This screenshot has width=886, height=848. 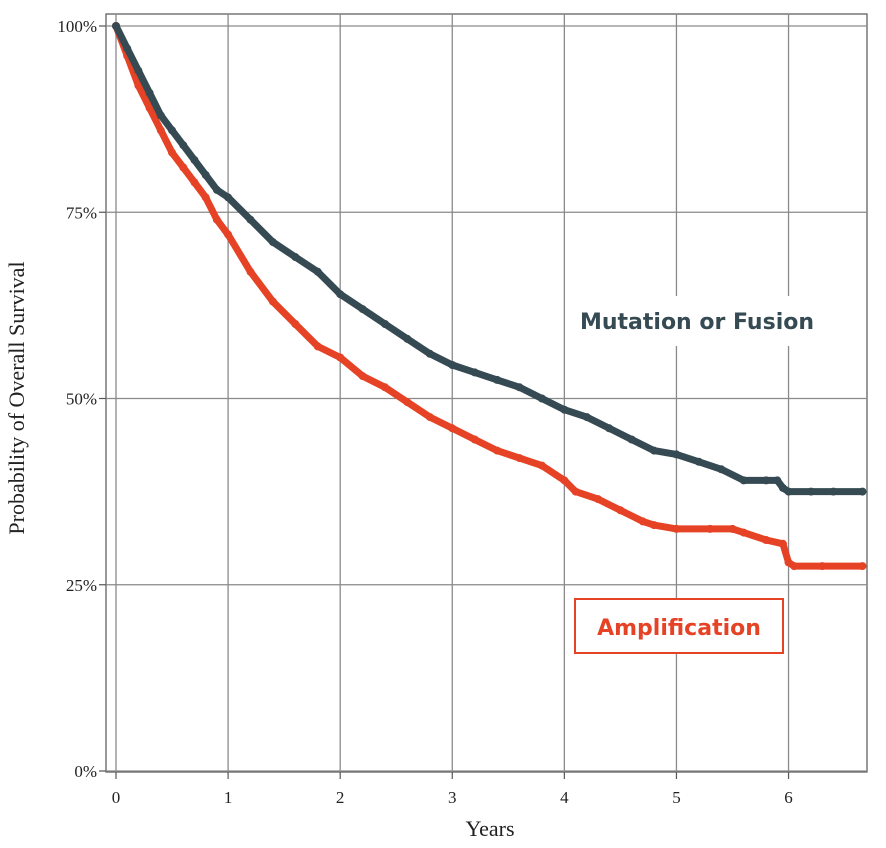 What do you see at coordinates (228, 797) in the screenshot?
I see `x-tick-label-1: 1` at bounding box center [228, 797].